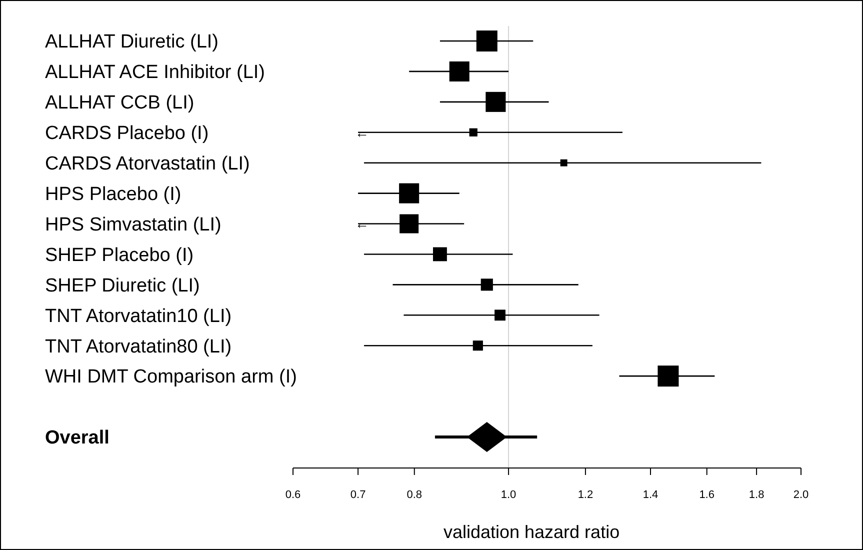  I want to click on x-axis-title: validation hazard ratio, so click(531, 532).